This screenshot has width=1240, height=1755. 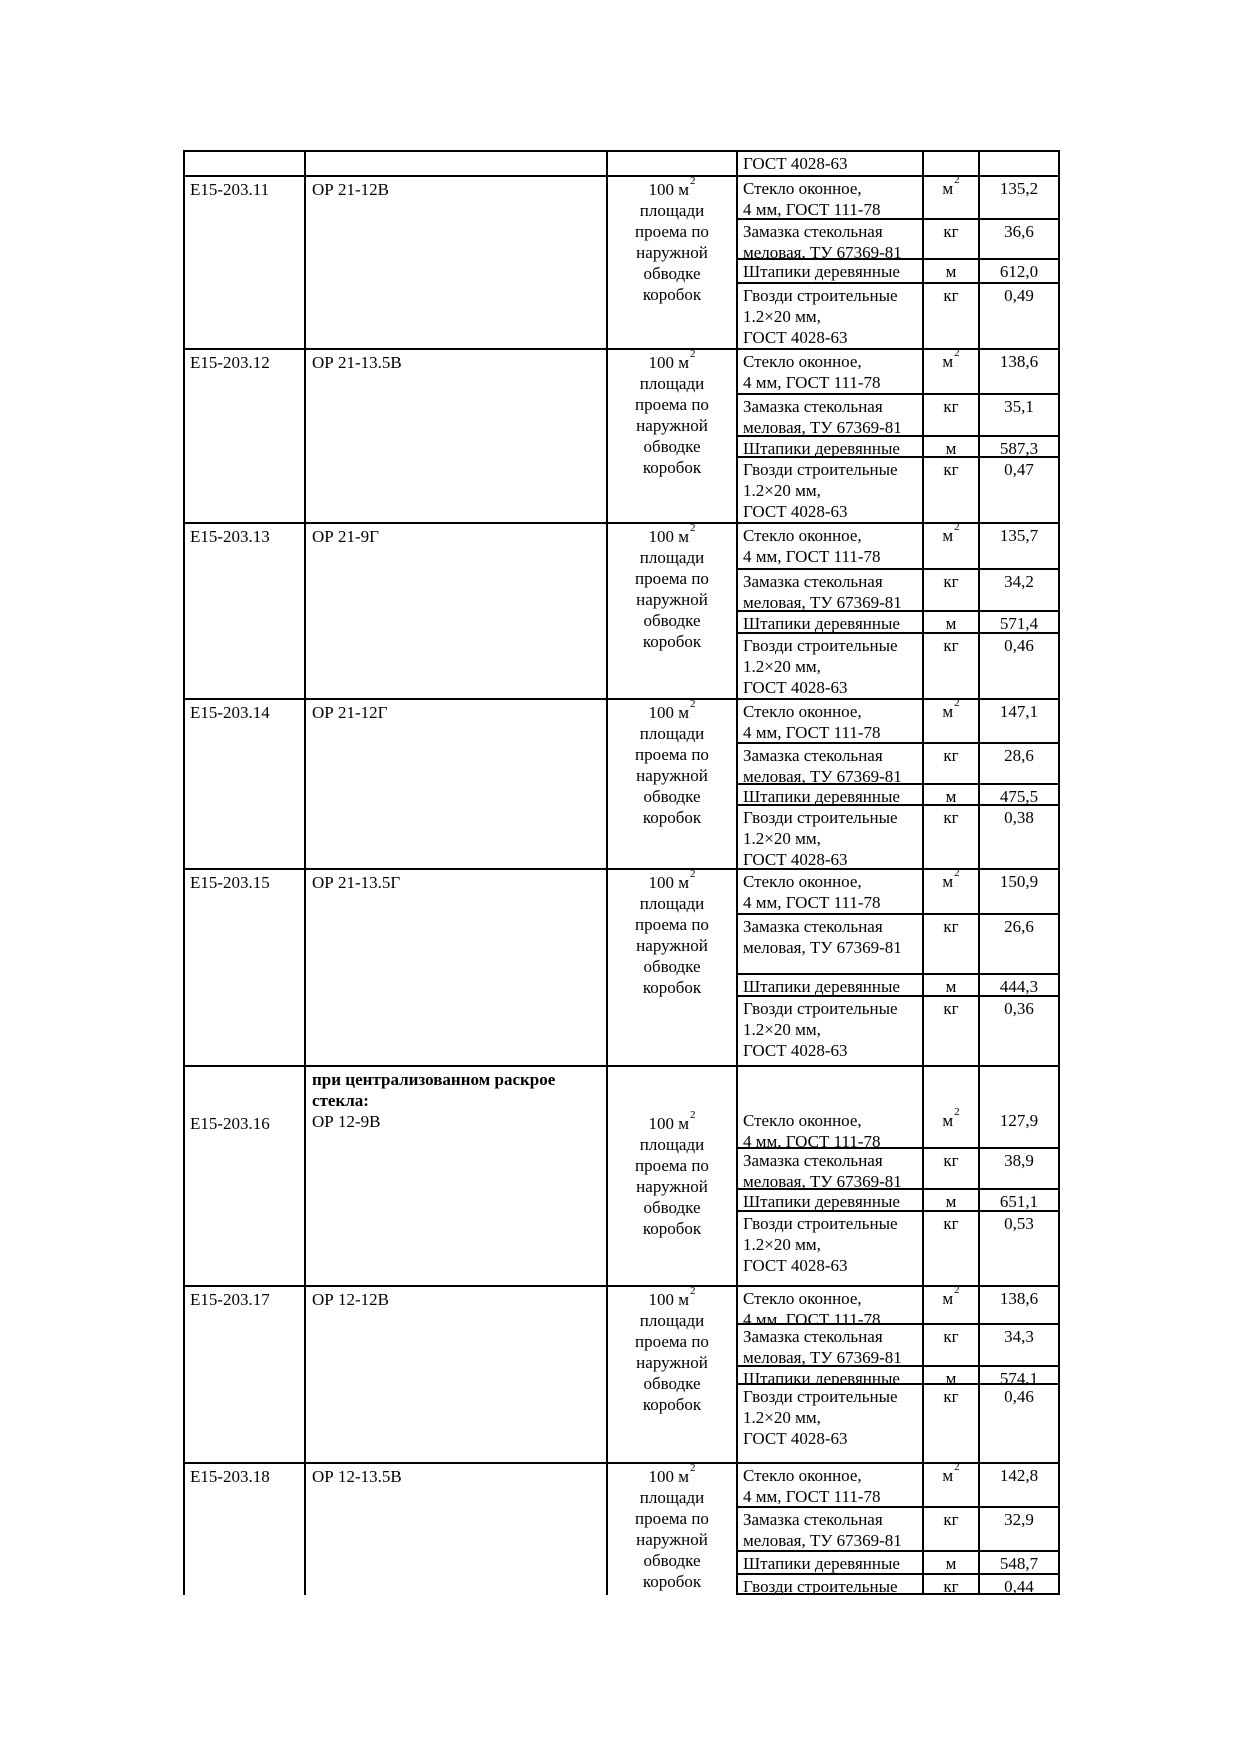 I want to click on material-row: Штапики деревянные м 475,5, so click(x=898, y=795).